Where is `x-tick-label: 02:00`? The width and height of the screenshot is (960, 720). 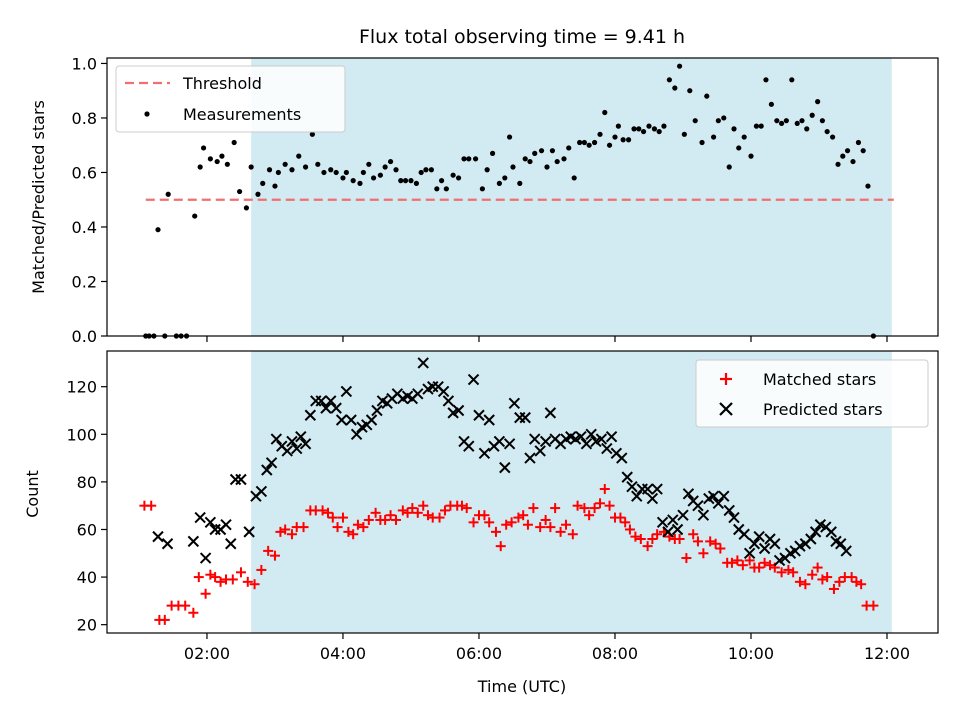
x-tick-label: 02:00 is located at coordinates (207, 653).